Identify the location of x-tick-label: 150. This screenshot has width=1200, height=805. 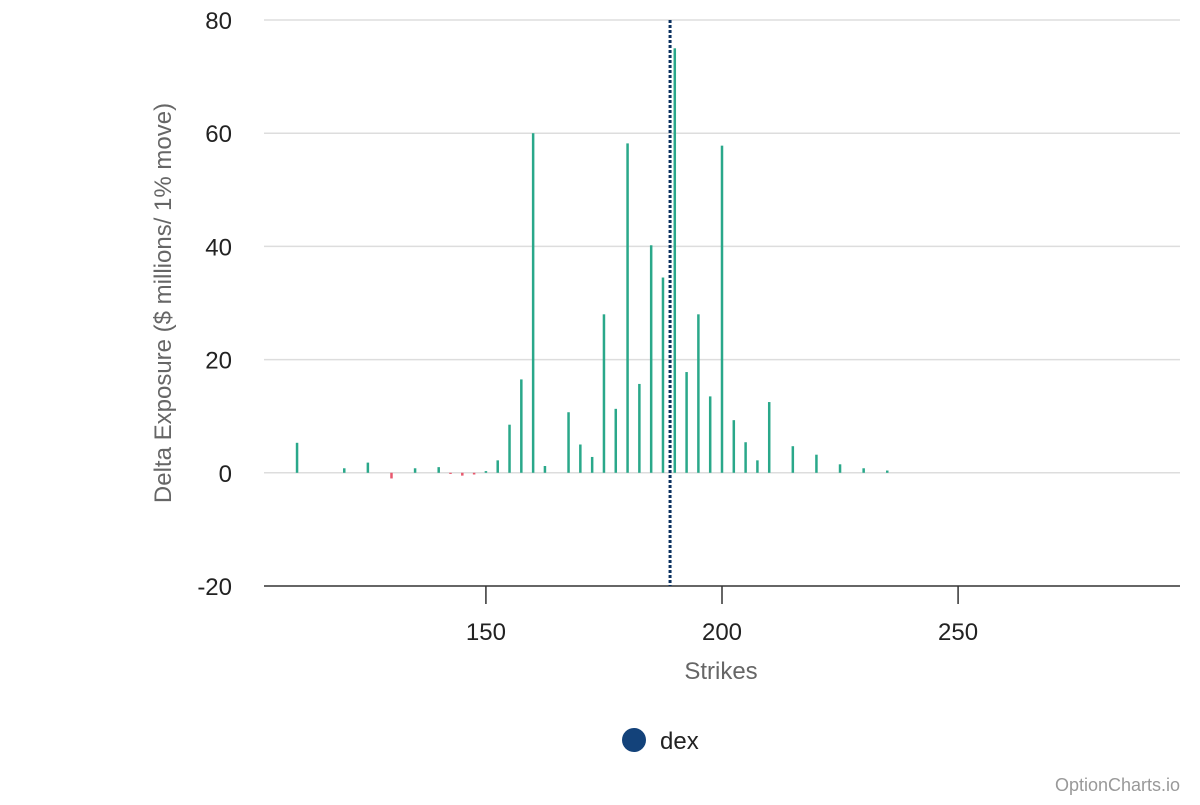
(486, 632).